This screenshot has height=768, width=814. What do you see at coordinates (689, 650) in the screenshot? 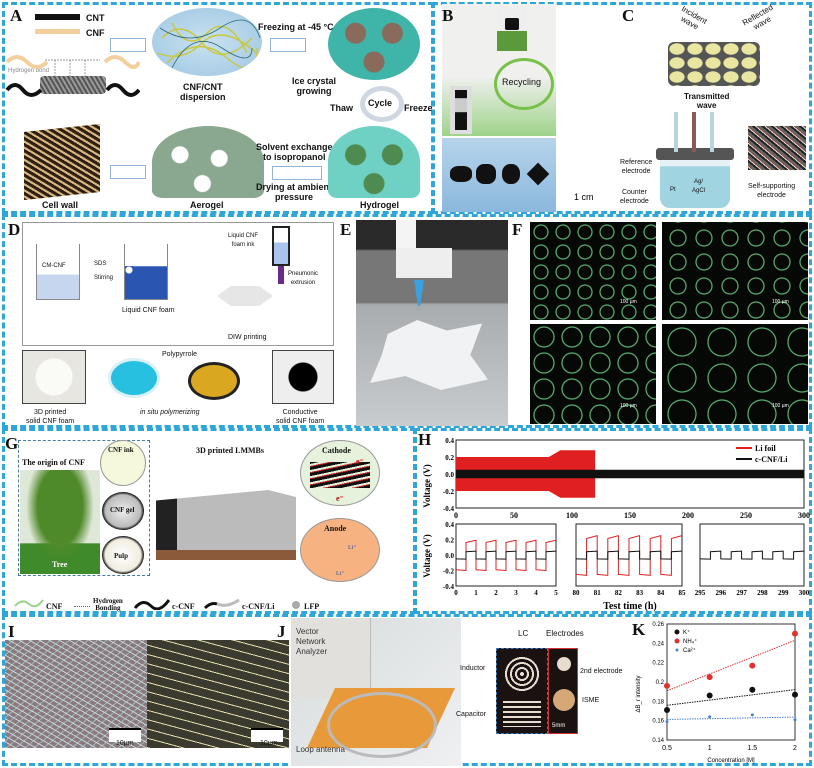
I see `legend-label: Ca²⁺` at bounding box center [689, 650].